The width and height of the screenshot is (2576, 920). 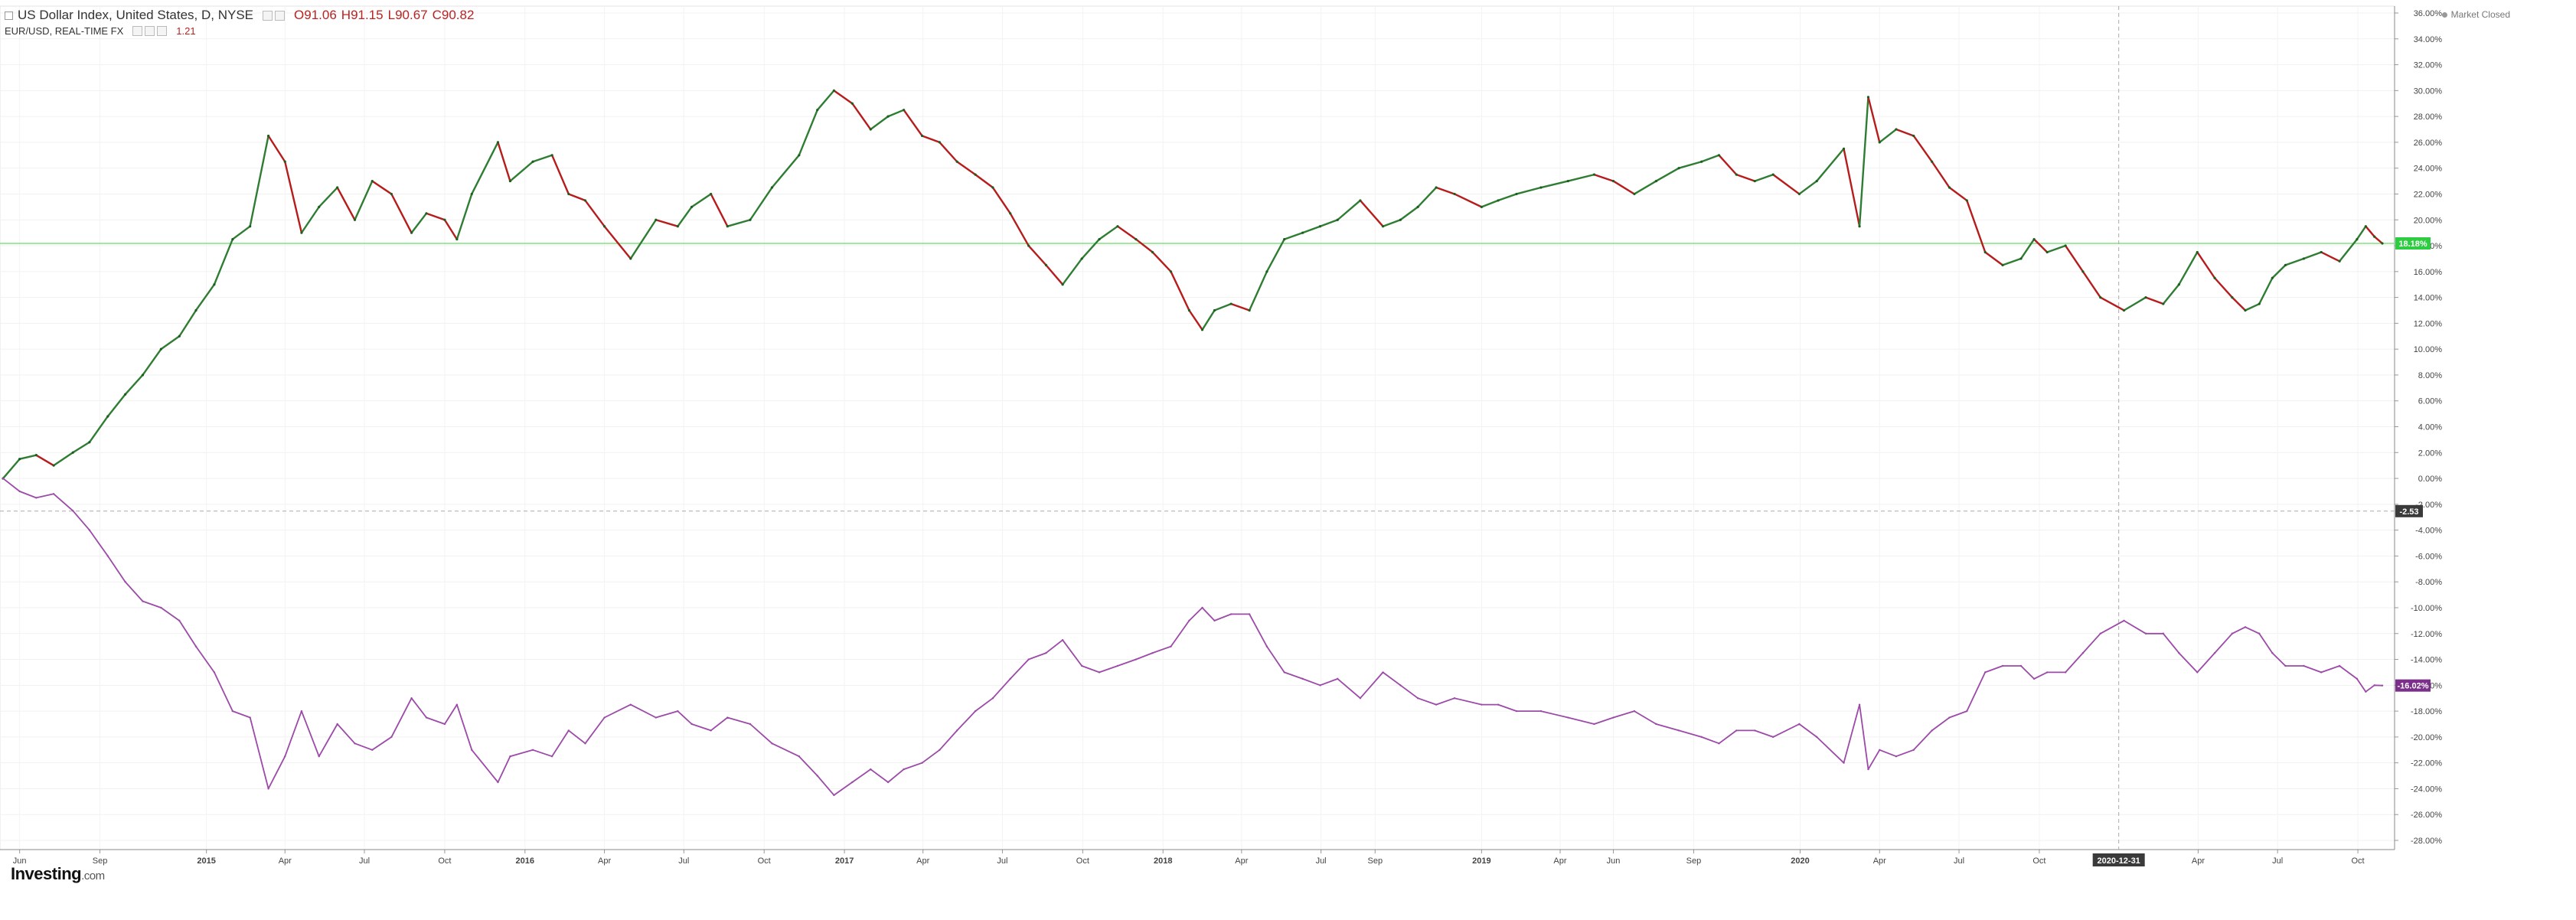 I want to click on legend-main-title: US Dollar Index, United States, D, NYSE, so click(x=136, y=15).